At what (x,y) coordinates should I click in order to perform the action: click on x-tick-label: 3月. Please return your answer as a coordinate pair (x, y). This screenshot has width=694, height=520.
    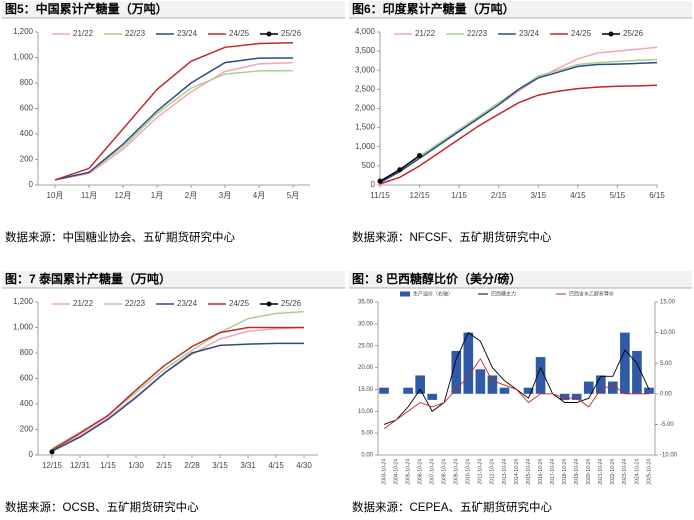
    Looking at the image, I should click on (225, 195).